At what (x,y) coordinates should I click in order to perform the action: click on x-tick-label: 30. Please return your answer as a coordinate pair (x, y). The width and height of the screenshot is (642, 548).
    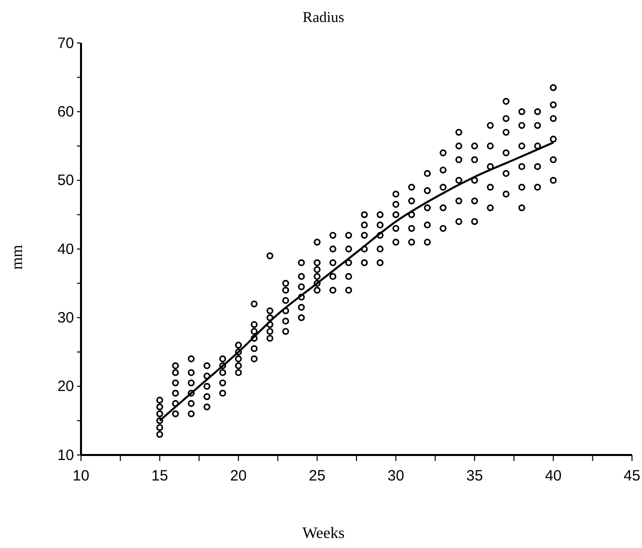
    Looking at the image, I should click on (396, 476).